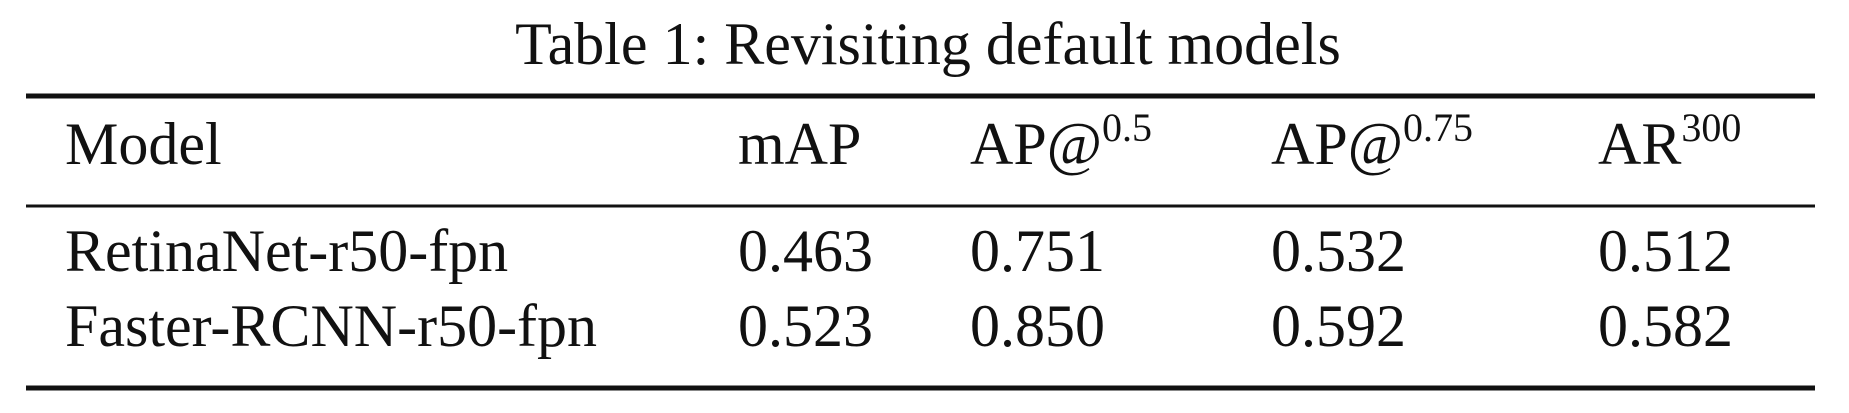  What do you see at coordinates (1711, 127) in the screenshot?
I see `header-superscript: 300` at bounding box center [1711, 127].